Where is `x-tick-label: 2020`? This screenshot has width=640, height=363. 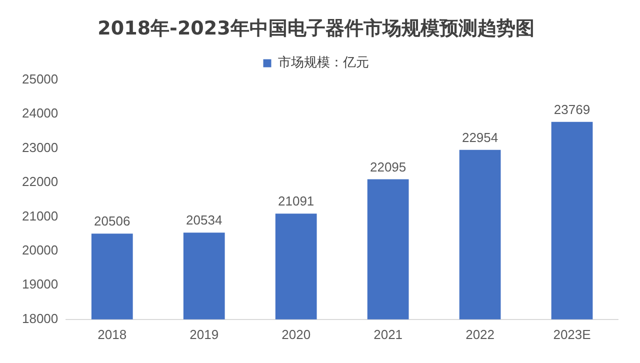
x-tick-label: 2020 is located at coordinates (296, 334).